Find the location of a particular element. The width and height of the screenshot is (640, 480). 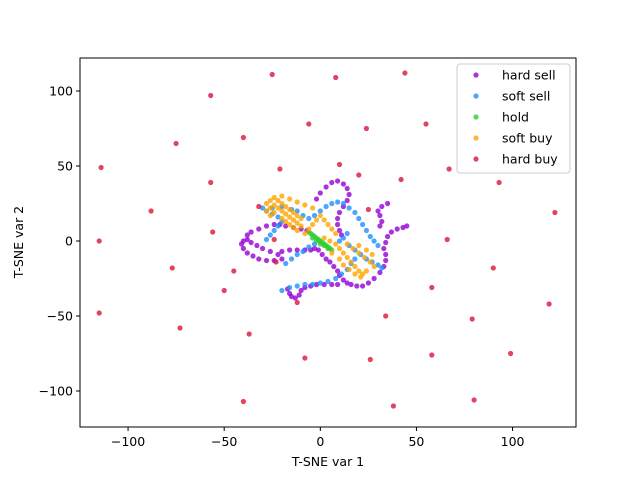

x-axis-label: T-SNE var 1 is located at coordinates (327, 461).